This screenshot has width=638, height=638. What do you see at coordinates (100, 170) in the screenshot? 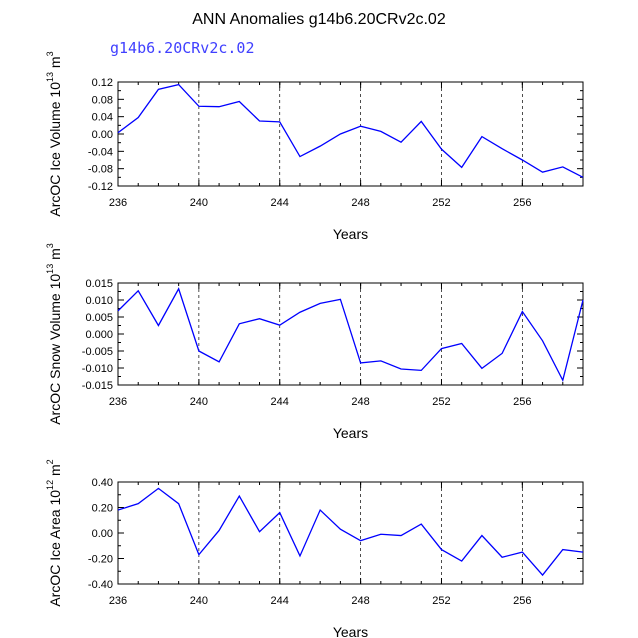
I see `y-tick-label: -0.08` at bounding box center [100, 170].